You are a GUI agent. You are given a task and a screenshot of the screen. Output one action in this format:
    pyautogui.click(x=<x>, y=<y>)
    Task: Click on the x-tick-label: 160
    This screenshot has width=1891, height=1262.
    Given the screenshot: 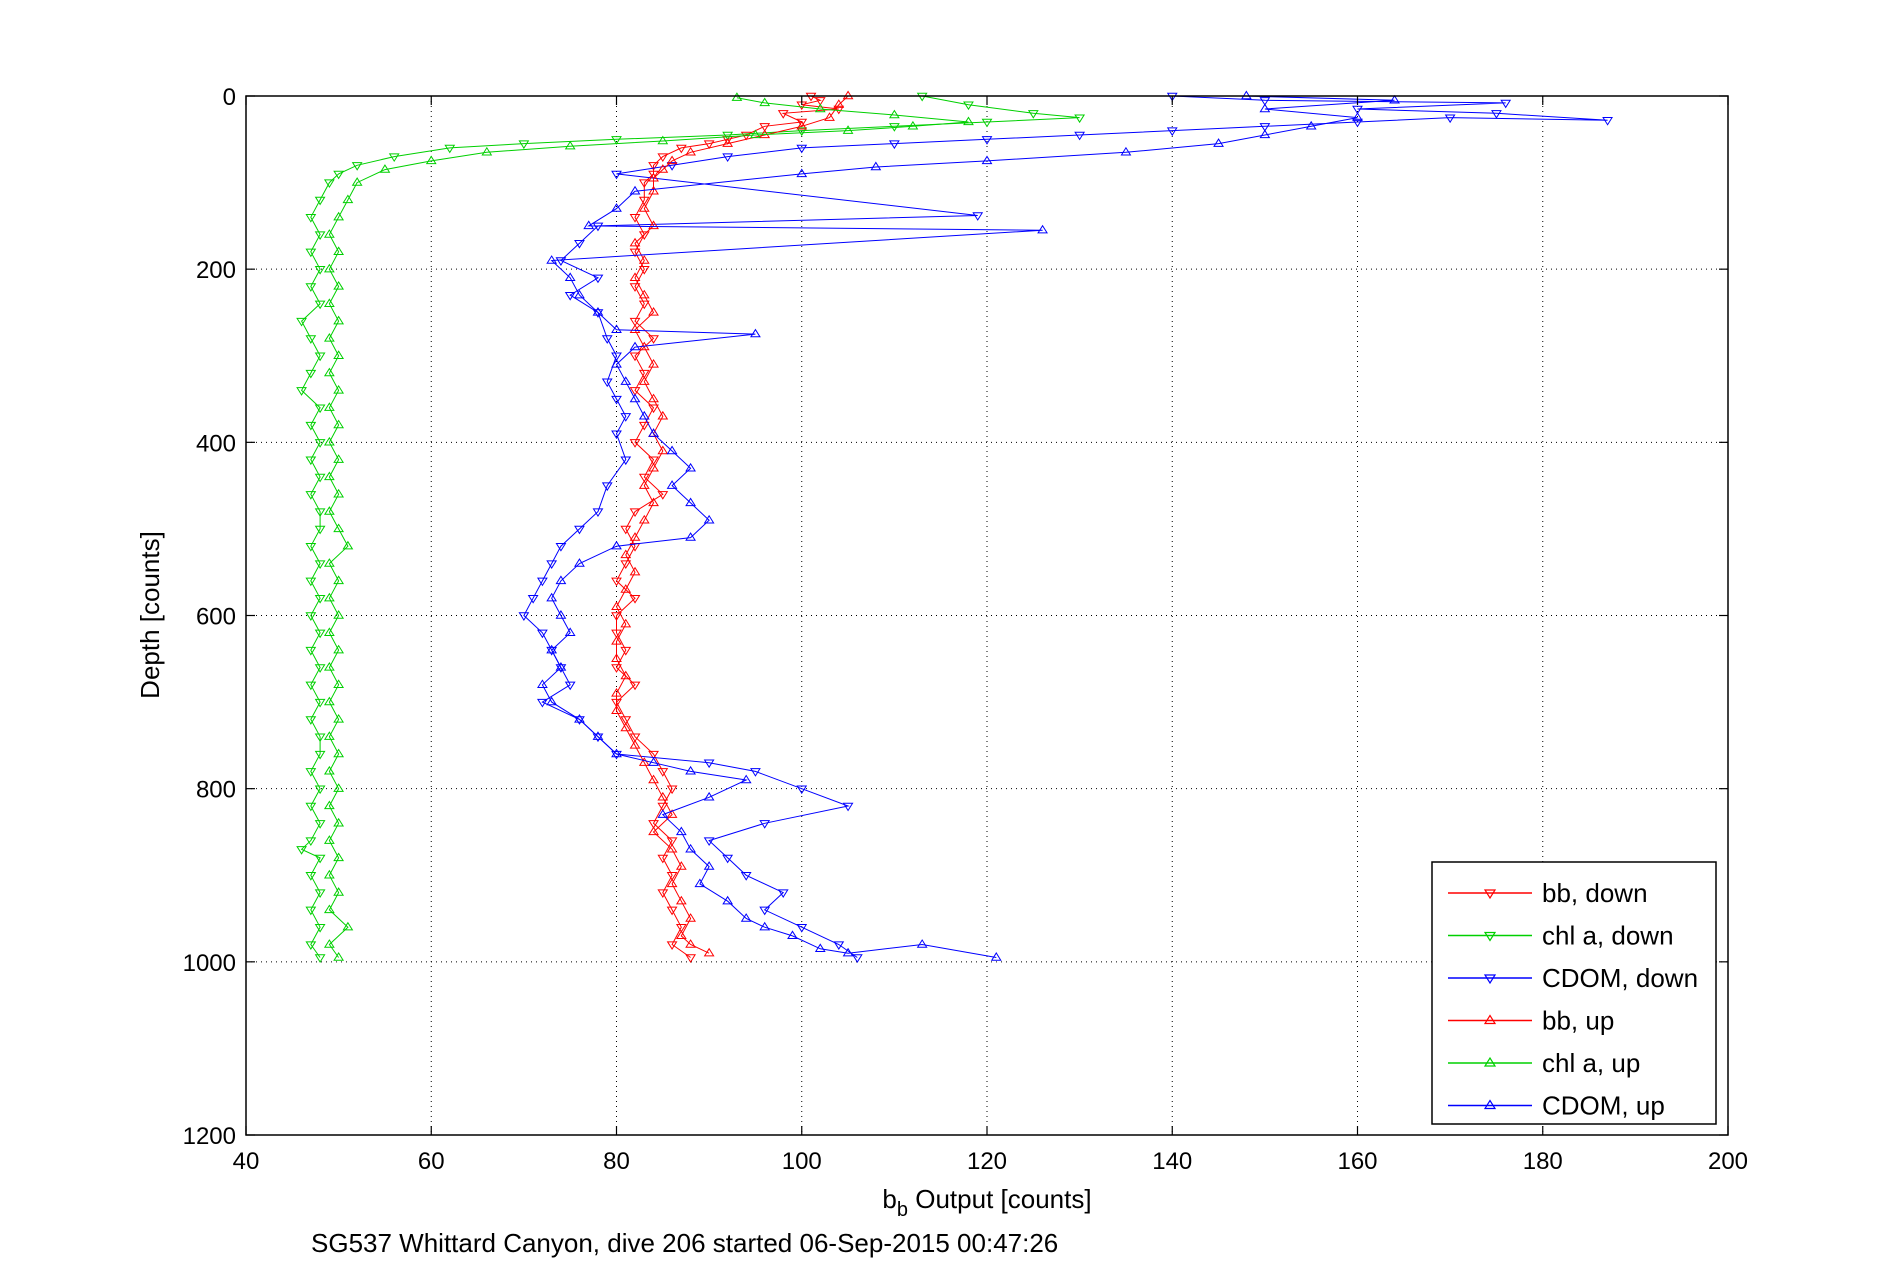 What is the action you would take?
    pyautogui.click(x=1357, y=1161)
    